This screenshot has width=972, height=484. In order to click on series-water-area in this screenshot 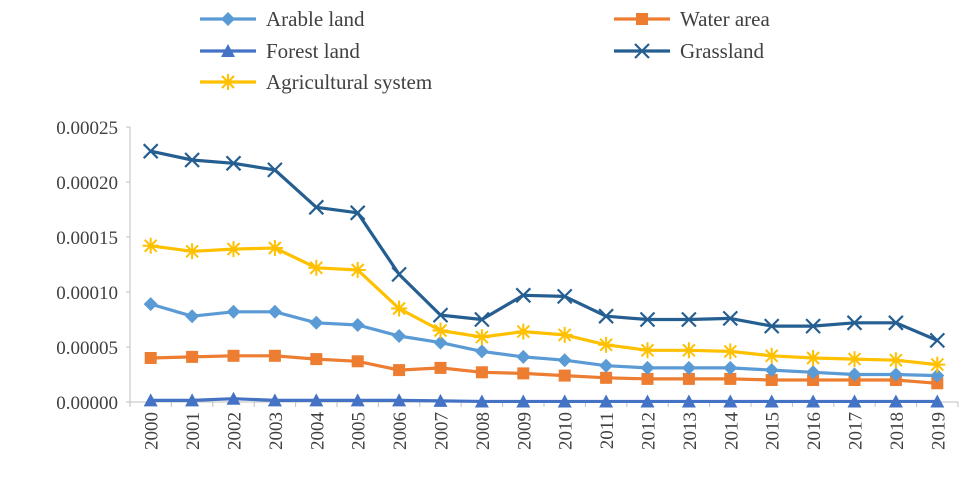, I will do `click(544, 369)`.